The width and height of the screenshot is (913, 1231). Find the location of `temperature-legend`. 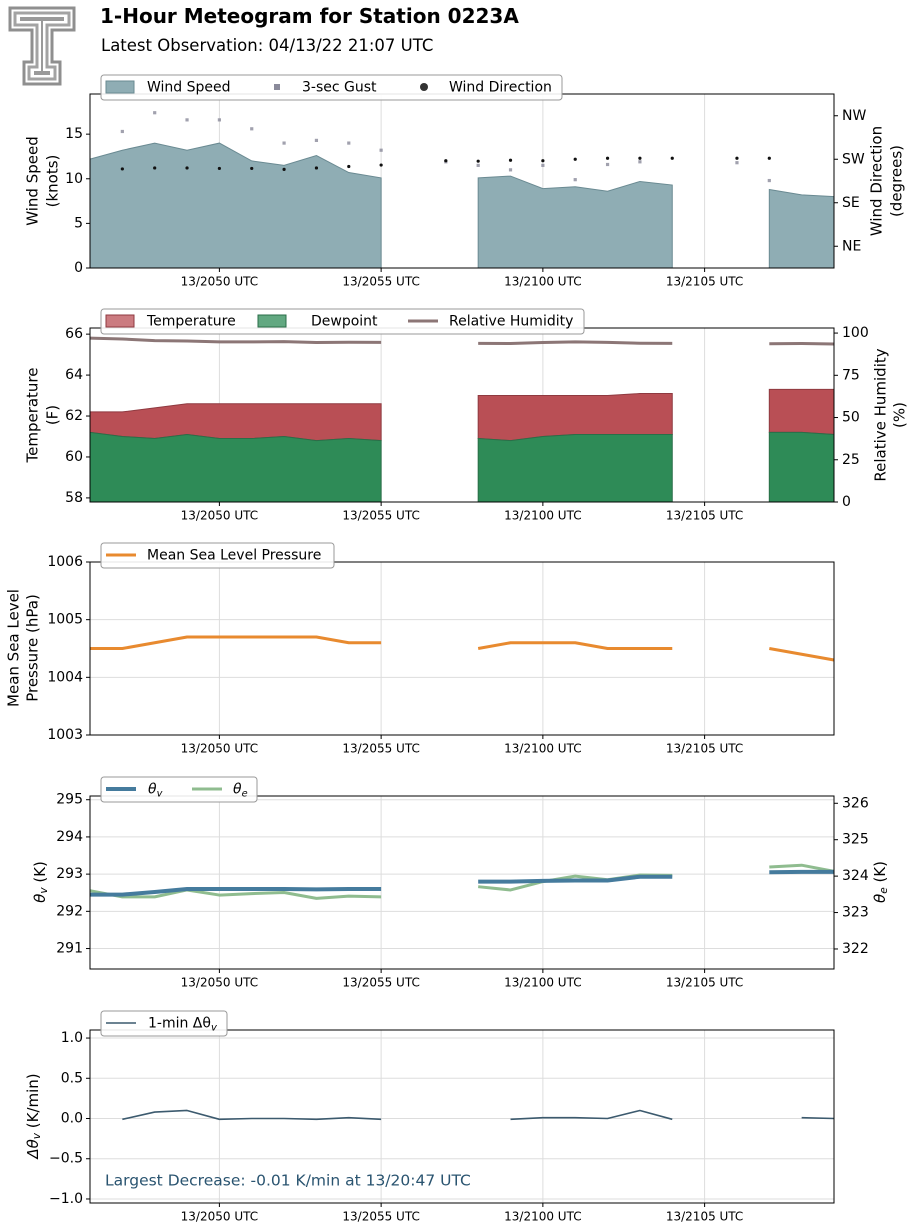

temperature-legend is located at coordinates (342, 321).